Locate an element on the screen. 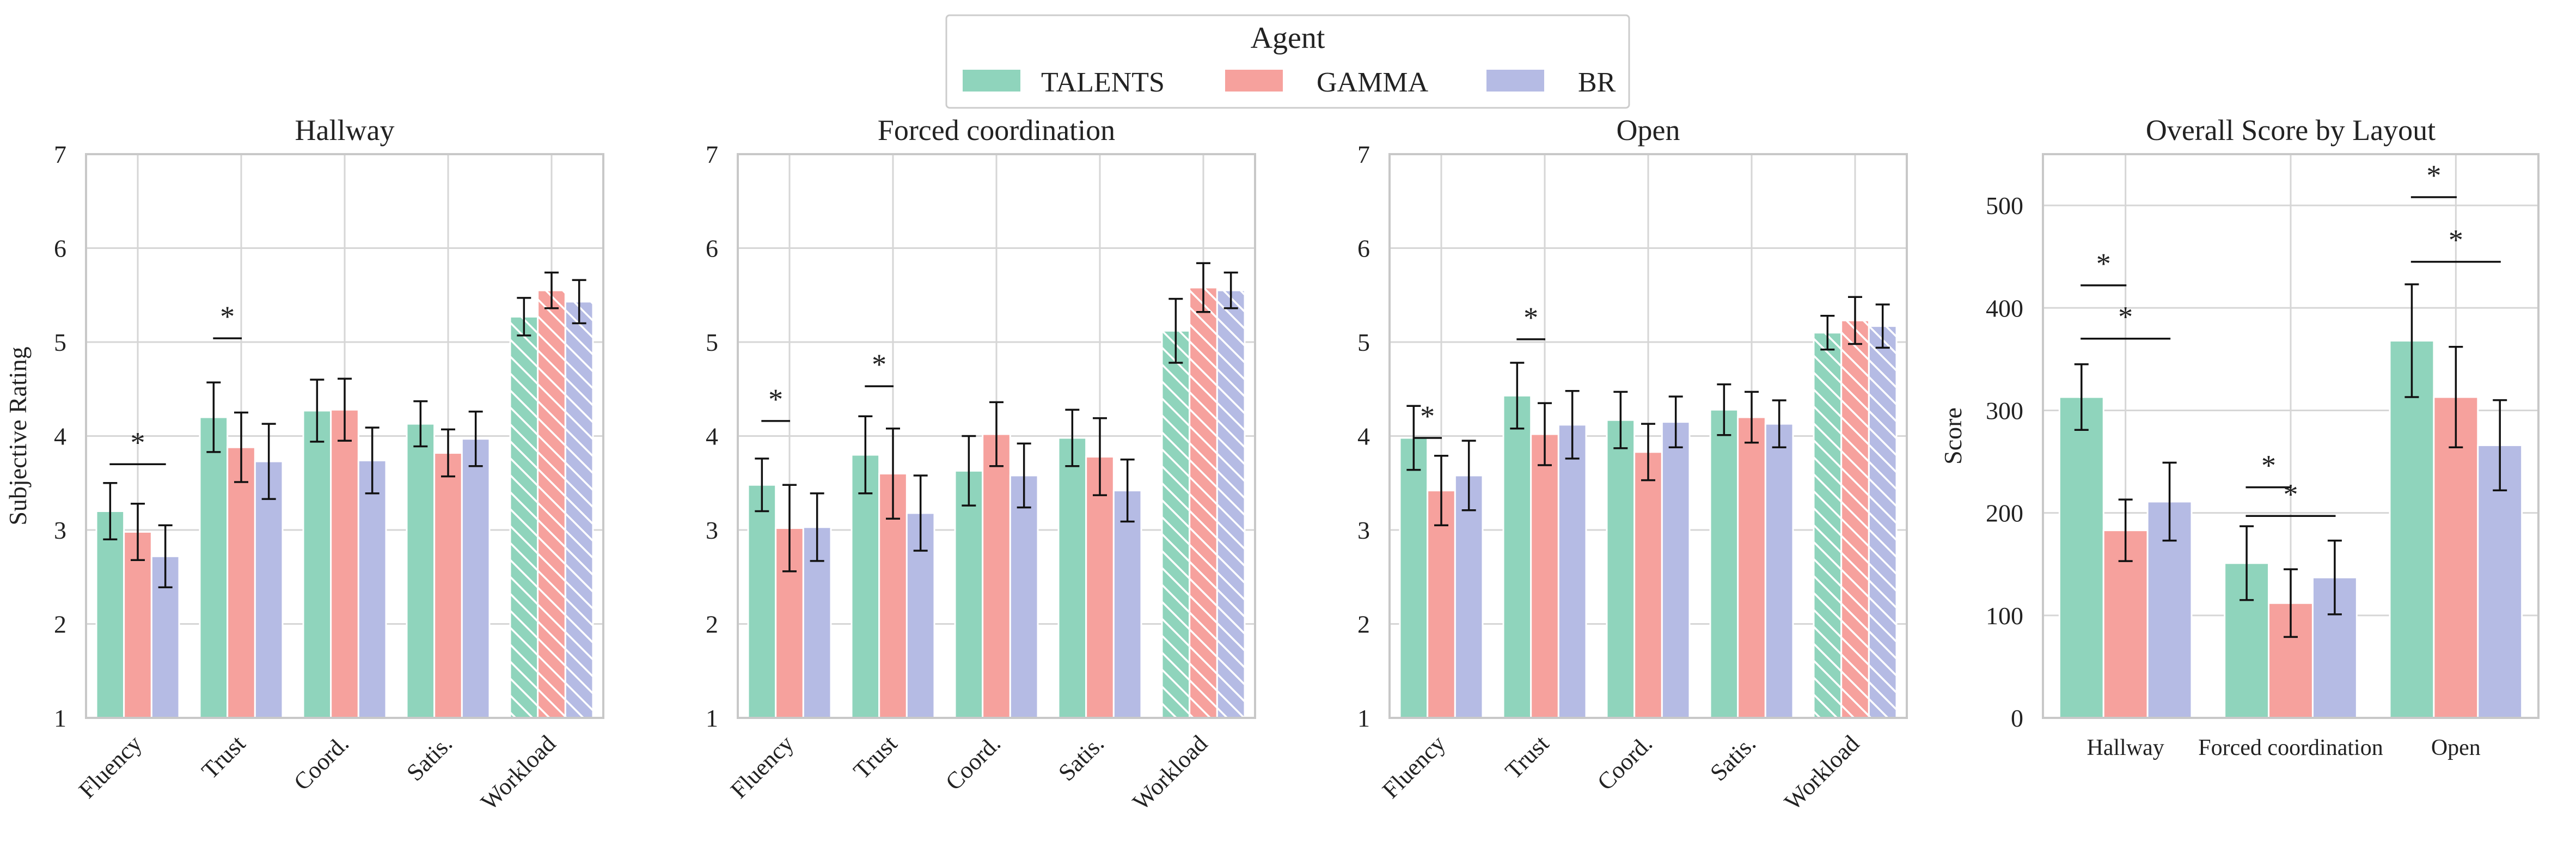 This screenshot has height=841, width=2576. legend-title: Agent is located at coordinates (1288, 38).